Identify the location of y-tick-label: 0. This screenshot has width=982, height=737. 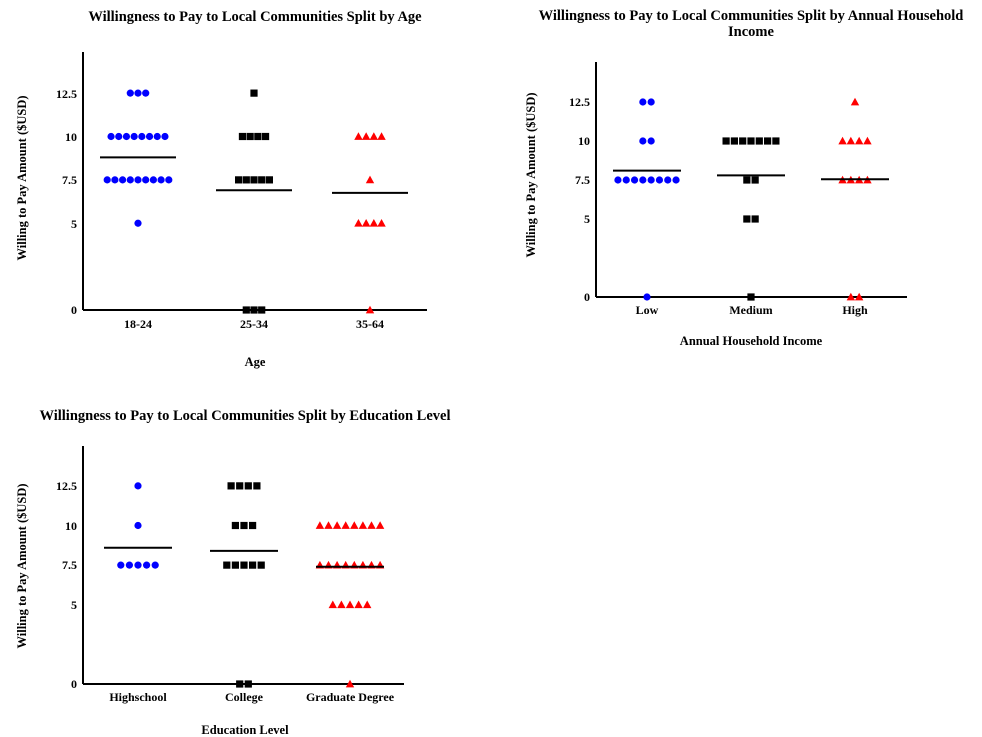
(74, 310).